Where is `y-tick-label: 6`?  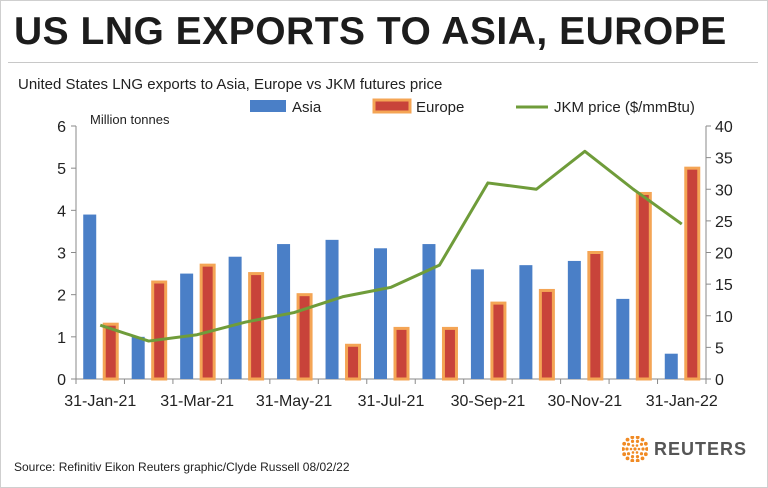 y-tick-label: 6 is located at coordinates (61, 127).